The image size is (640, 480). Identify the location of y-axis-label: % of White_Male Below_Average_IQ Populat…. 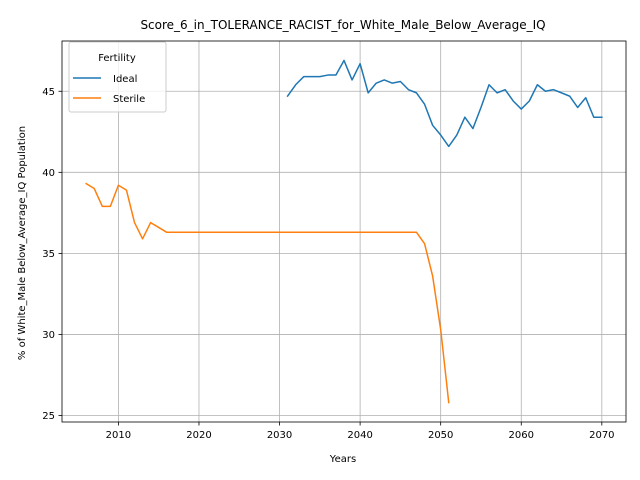
(22, 243).